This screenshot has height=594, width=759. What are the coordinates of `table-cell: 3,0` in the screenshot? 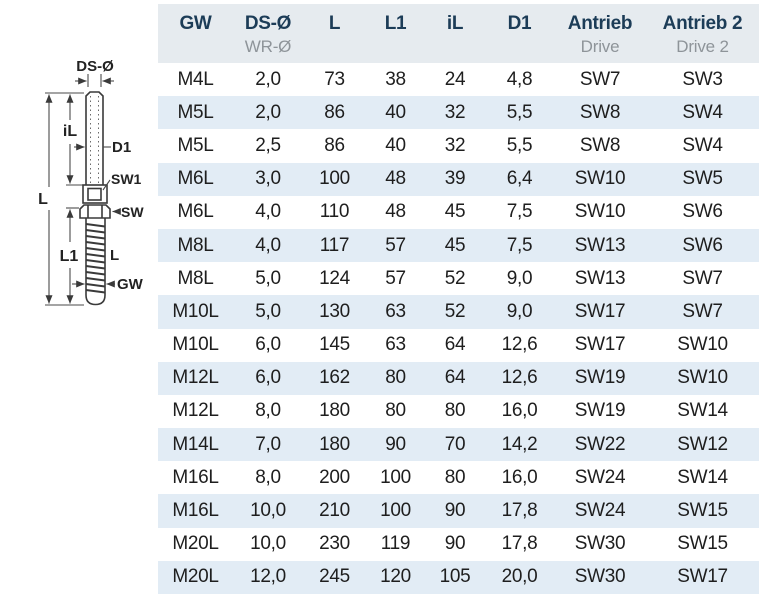 It's located at (268, 179).